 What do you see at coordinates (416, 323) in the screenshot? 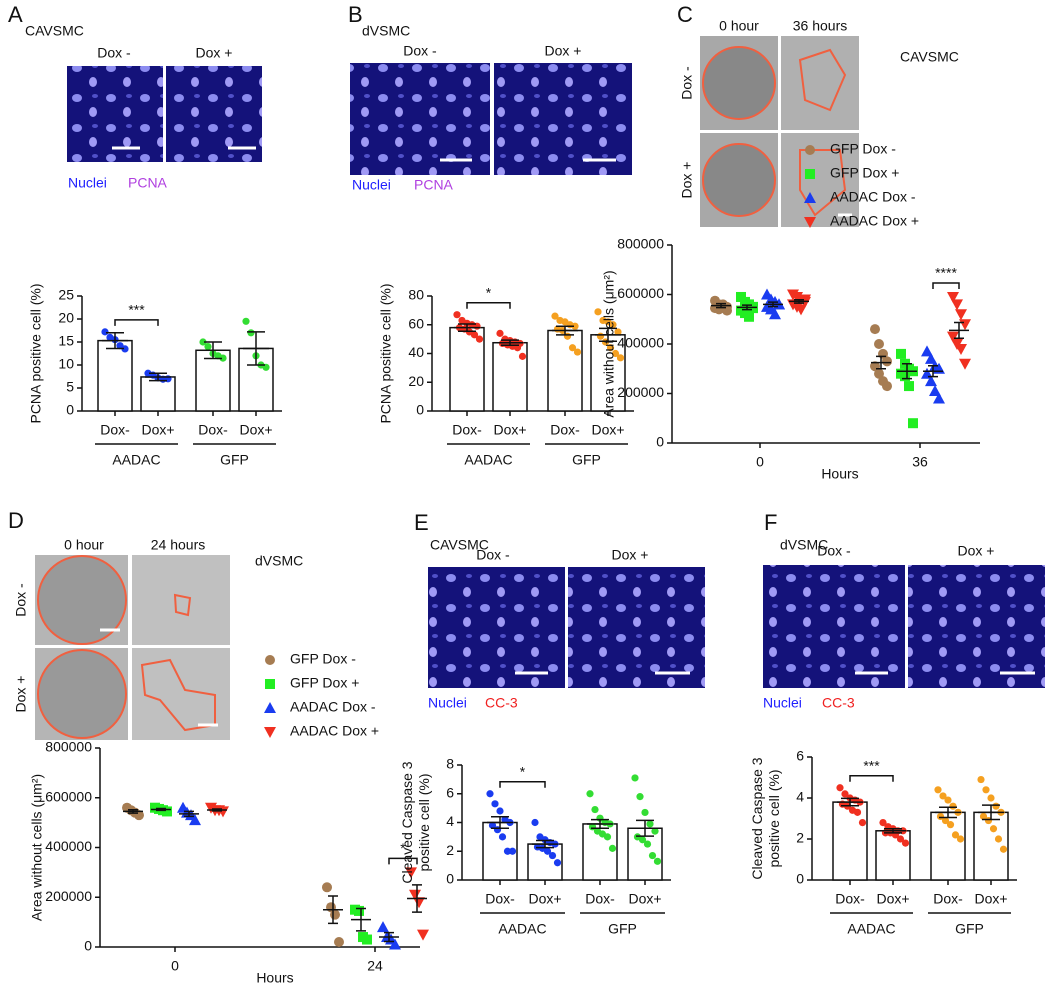
I see `y-tick-label: 60` at bounding box center [416, 323].